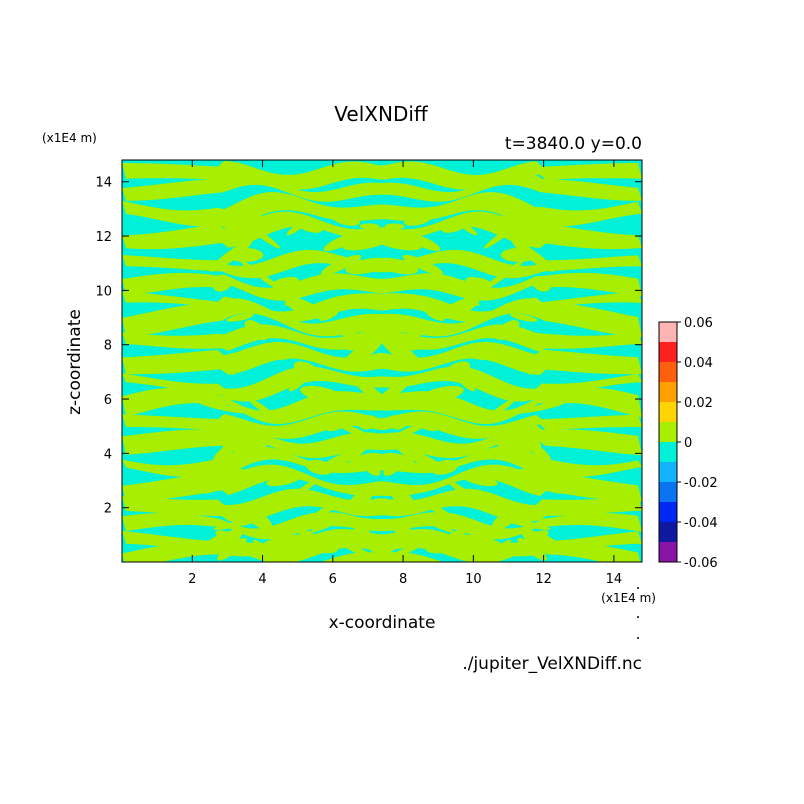 This screenshot has width=804, height=804. I want to click on colorbar-tick-label: 0.04, so click(698, 363).